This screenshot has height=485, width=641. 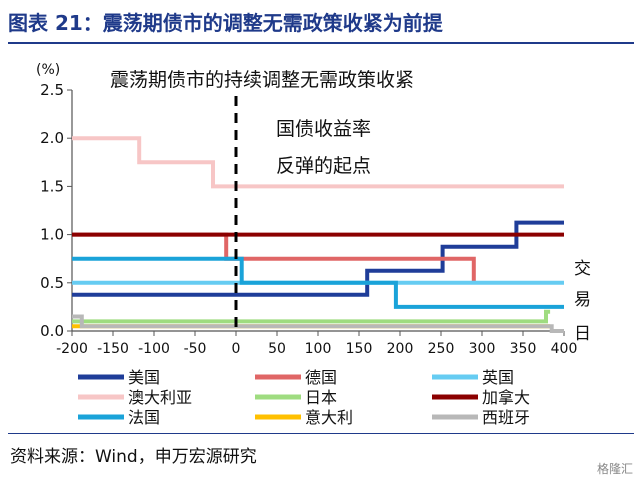 What do you see at coordinates (482, 349) in the screenshot?
I see `x-tick-label: 300` at bounding box center [482, 349].